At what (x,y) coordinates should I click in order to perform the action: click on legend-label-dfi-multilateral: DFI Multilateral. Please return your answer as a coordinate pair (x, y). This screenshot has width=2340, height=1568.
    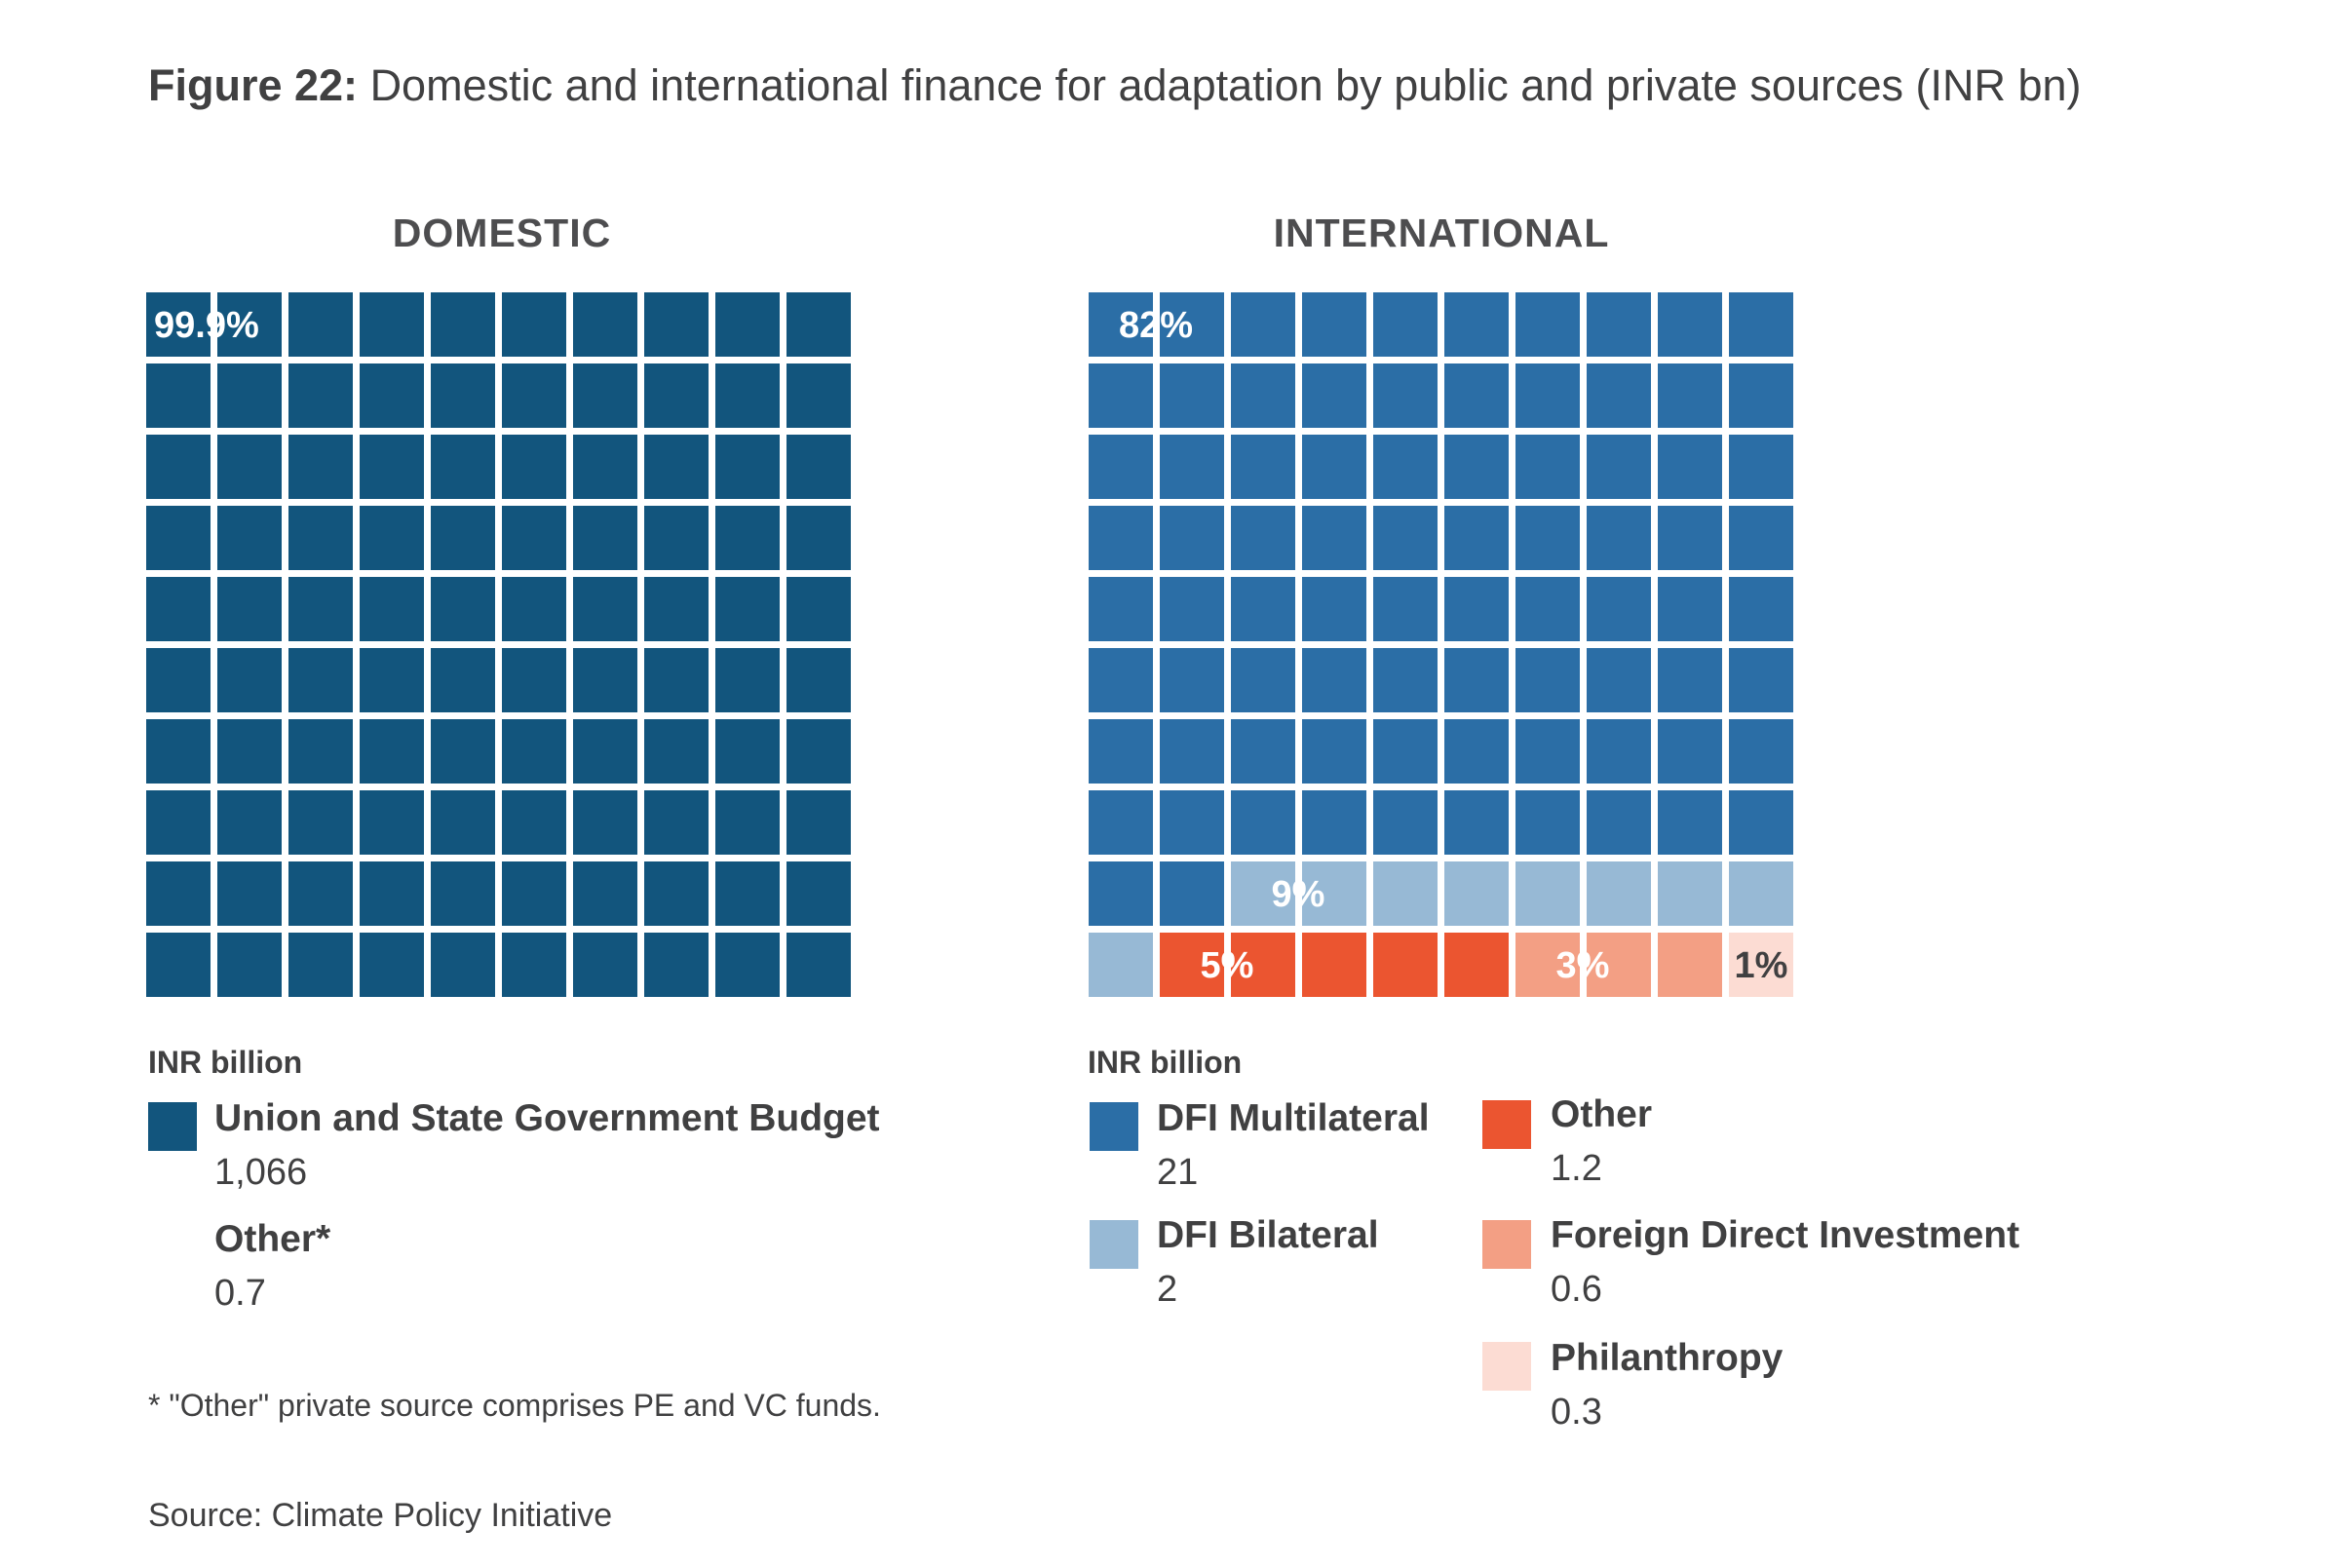
    Looking at the image, I should click on (1293, 1118).